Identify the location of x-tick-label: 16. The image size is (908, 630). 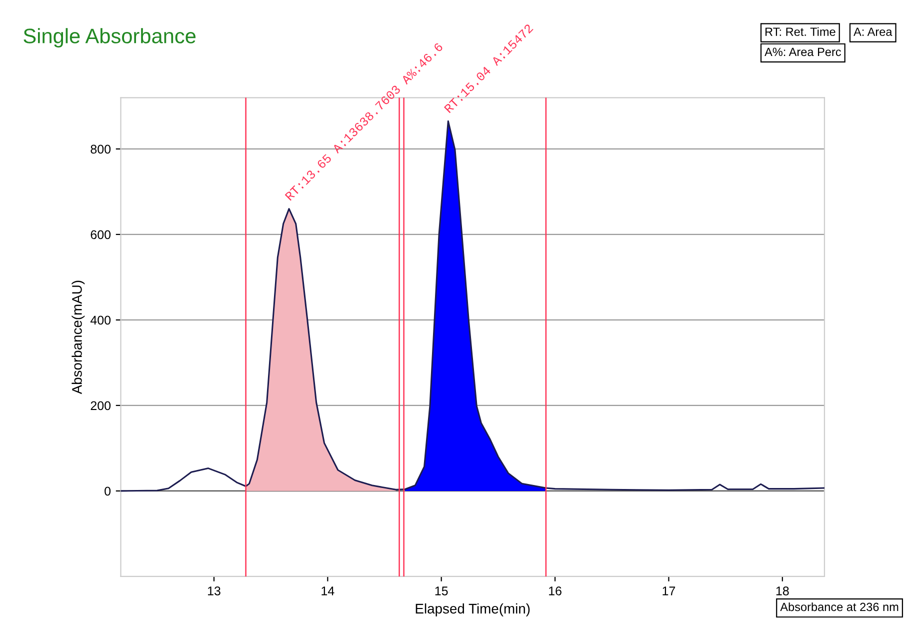
(555, 591).